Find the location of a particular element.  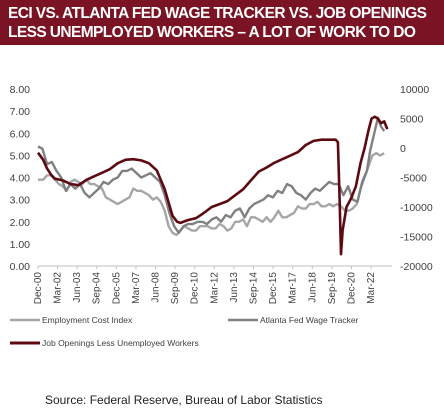

x-tick-label: Sep-19 is located at coordinates (332, 288).